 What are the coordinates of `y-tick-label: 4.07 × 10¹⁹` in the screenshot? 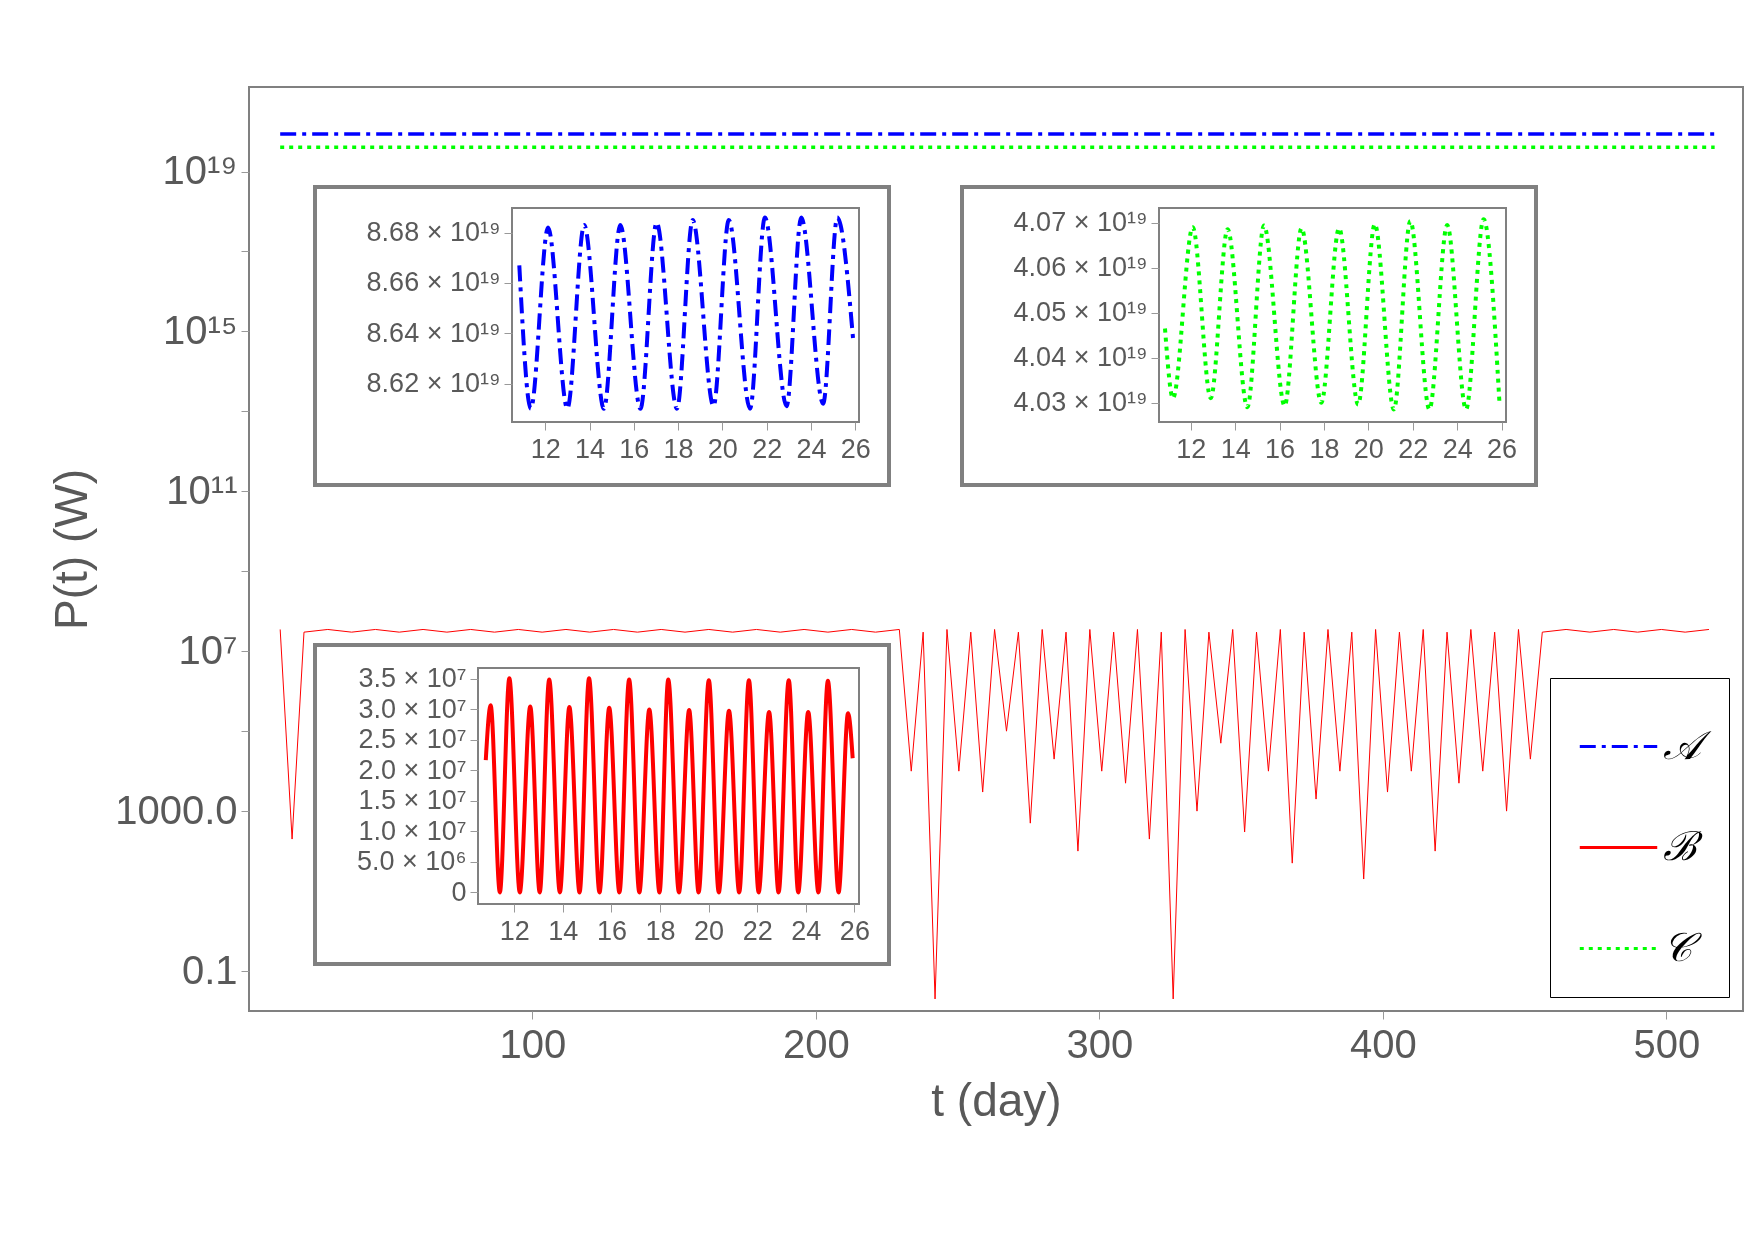 It's located at (1080, 222).